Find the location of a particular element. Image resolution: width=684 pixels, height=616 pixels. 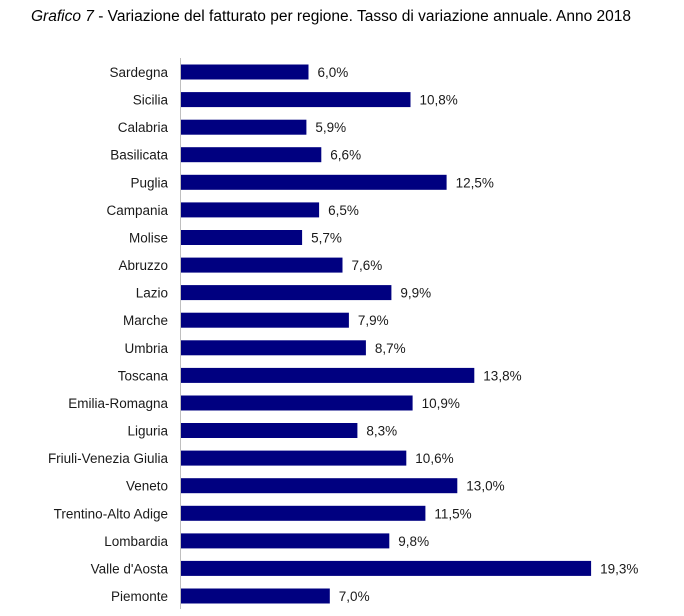

category-label: Puglia is located at coordinates (149, 182).